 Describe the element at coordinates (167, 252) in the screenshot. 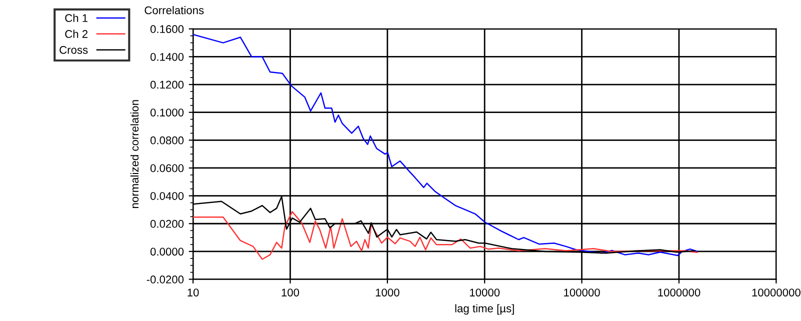

I see `y-tick-label: 0.0000` at that location.